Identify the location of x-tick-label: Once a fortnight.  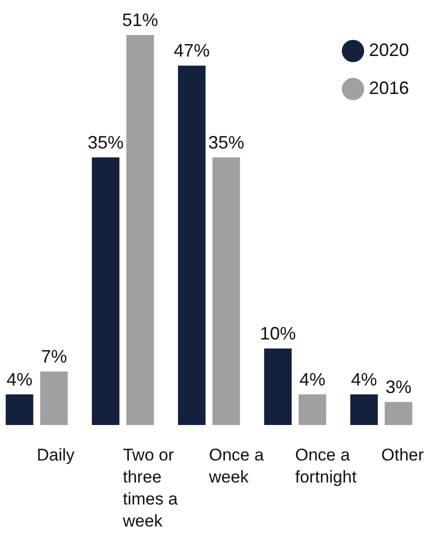
(326, 466).